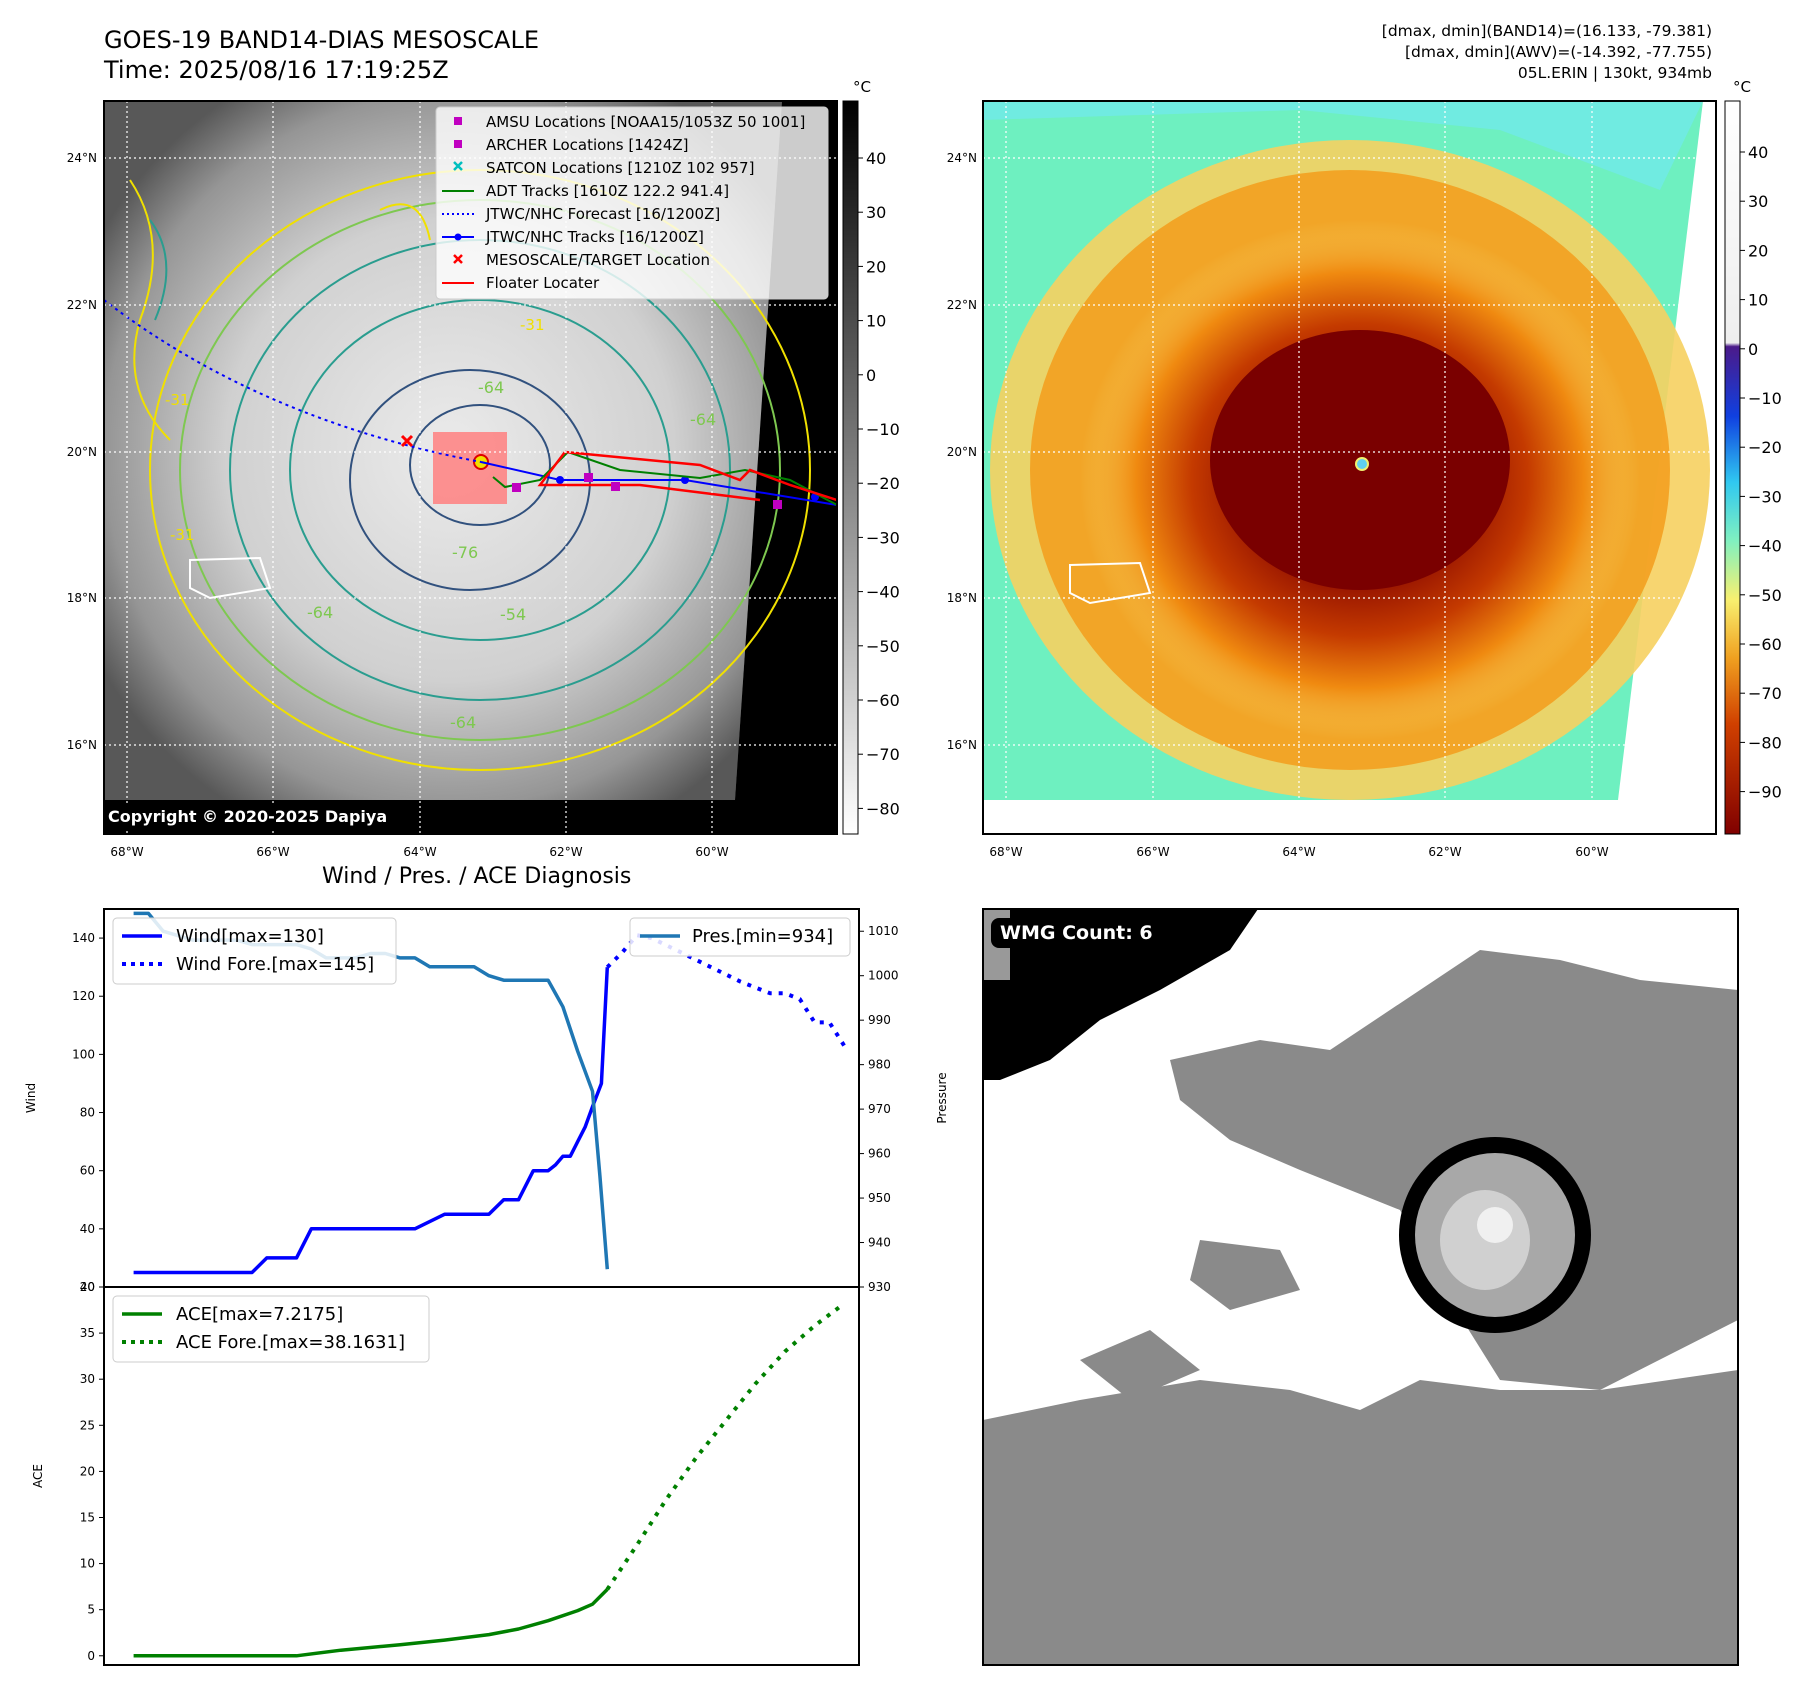  What do you see at coordinates (1152, 852) in the screenshot?
I see `lon-tick-label: 66°W` at bounding box center [1152, 852].